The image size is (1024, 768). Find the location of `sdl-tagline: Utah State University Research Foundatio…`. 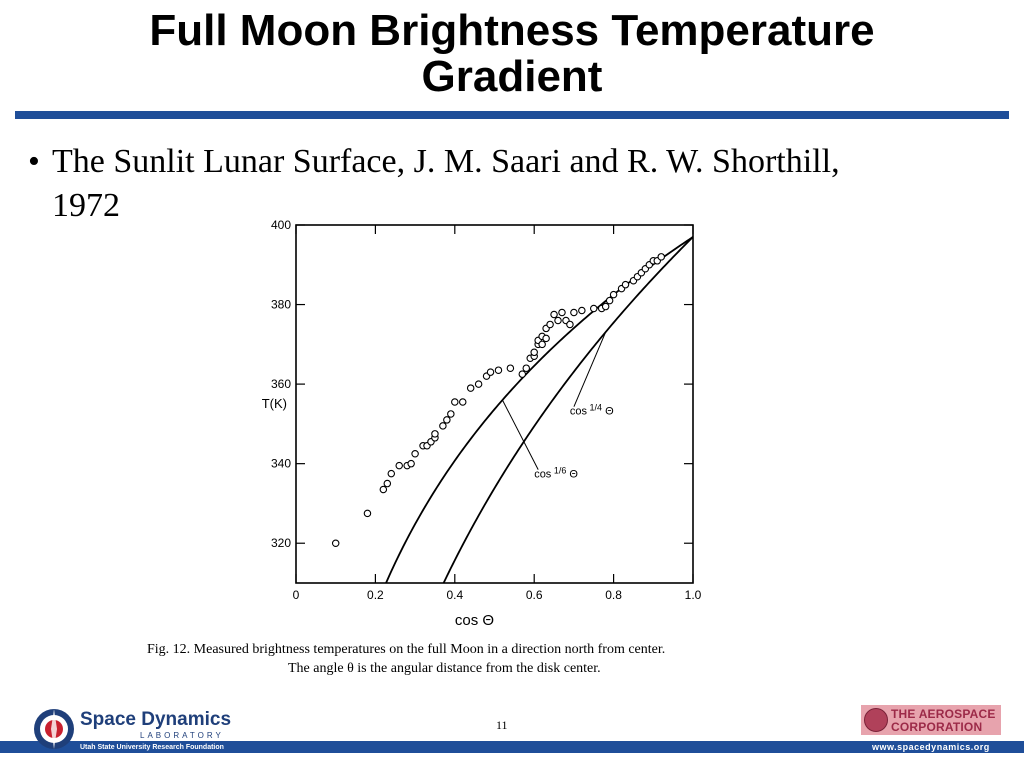

sdl-tagline: Utah State University Research Foundatio… is located at coordinates (152, 747).